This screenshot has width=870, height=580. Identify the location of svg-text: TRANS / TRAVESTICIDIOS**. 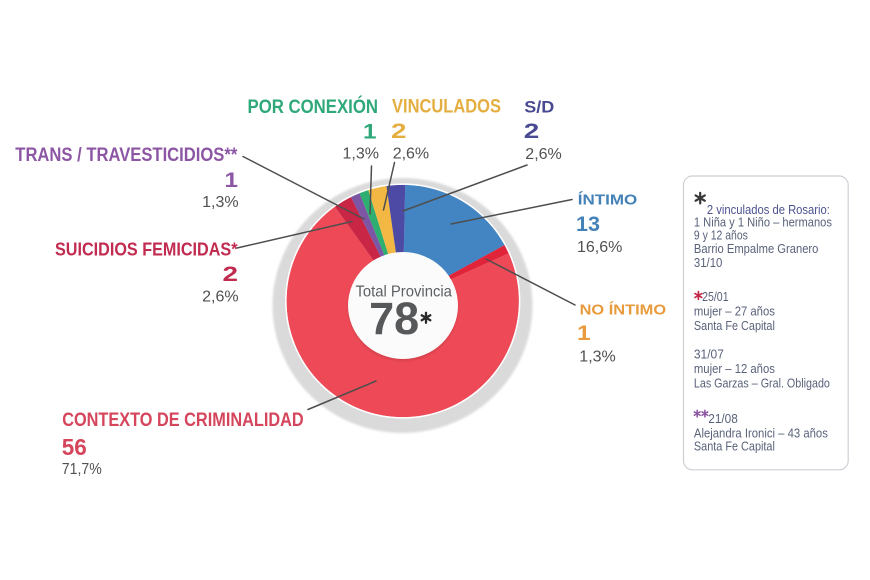
(126, 155).